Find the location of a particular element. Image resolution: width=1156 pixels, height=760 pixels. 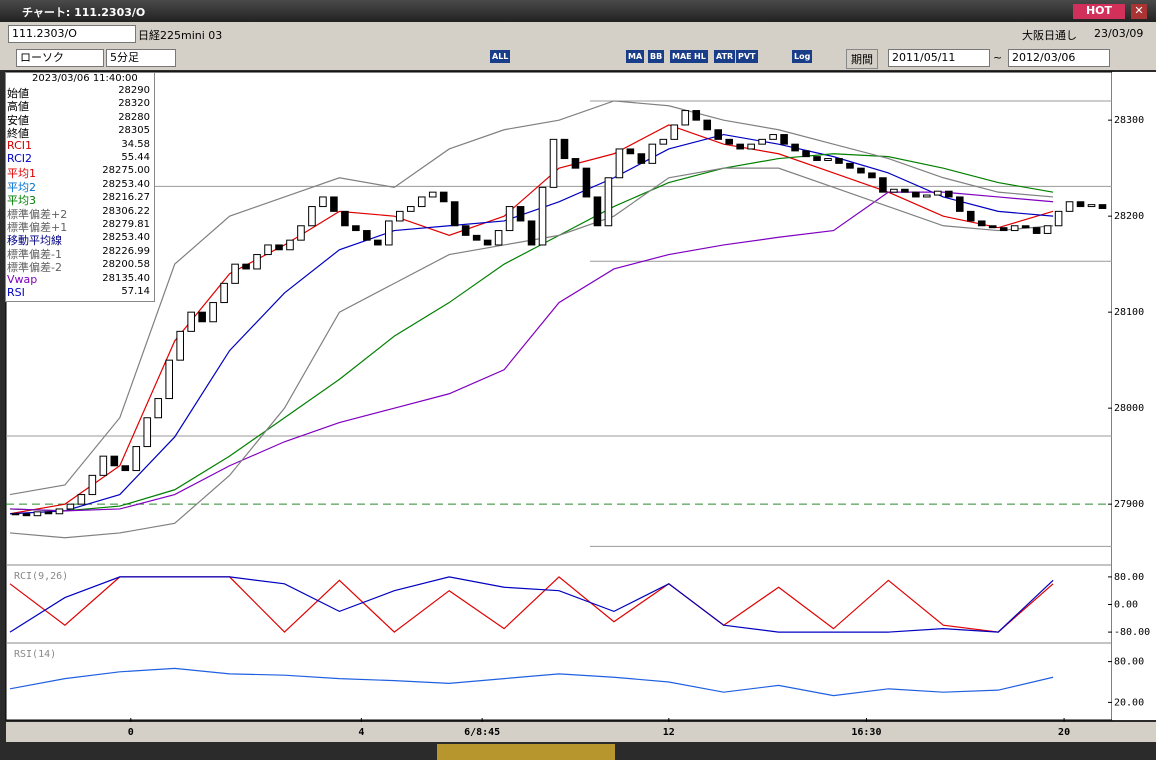

to-date: 2012/03/06 is located at coordinates (1059, 58).